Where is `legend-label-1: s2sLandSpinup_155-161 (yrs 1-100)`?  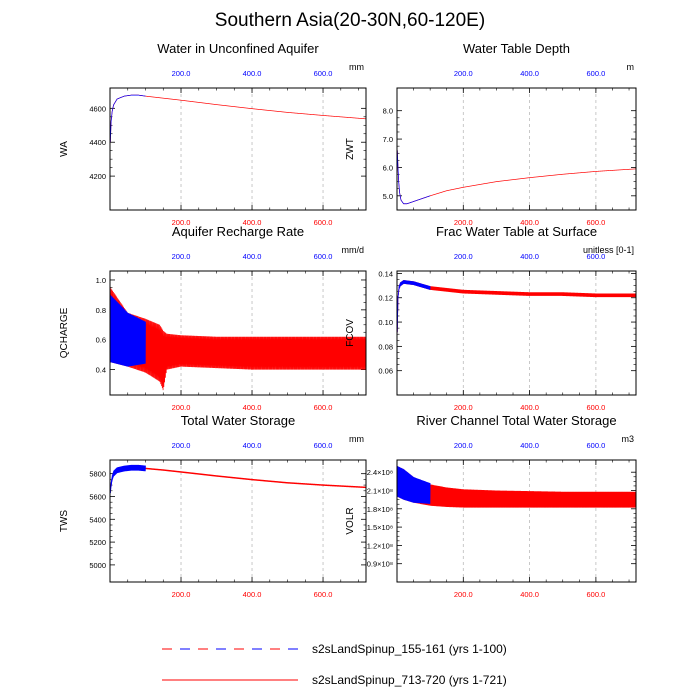
legend-label-1: s2sLandSpinup_155-161 (yrs 1-100) is located at coordinates (409, 649).